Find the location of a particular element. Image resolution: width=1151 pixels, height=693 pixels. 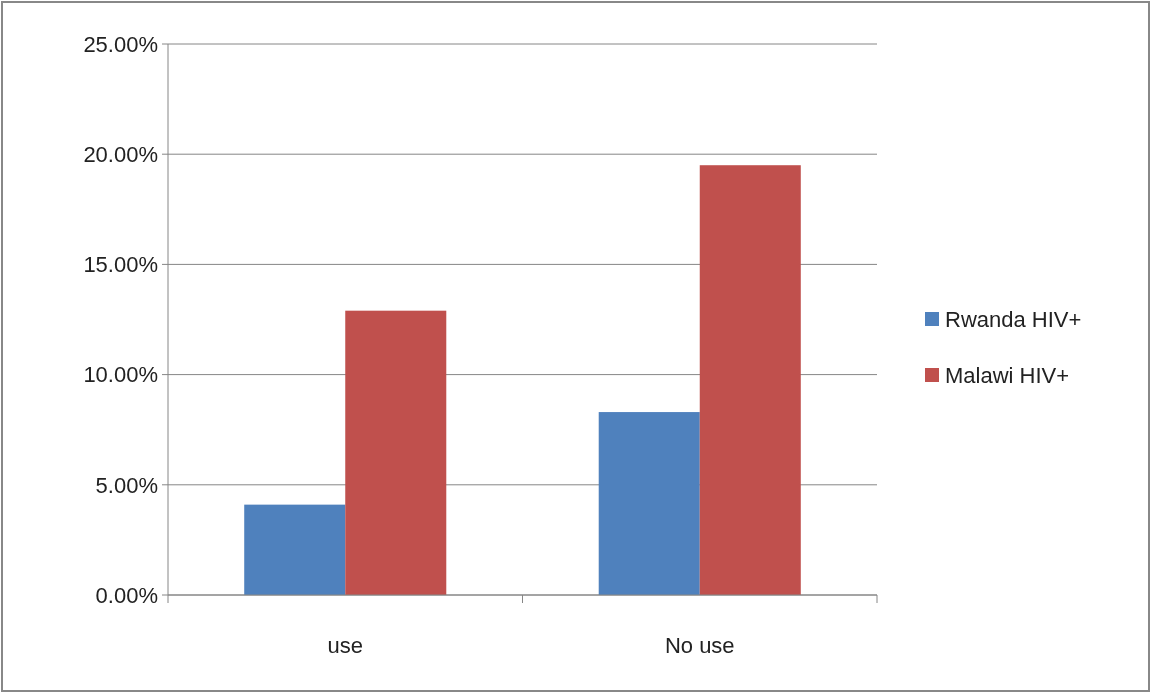

y-tick-label: 10.00% is located at coordinates (120, 375).